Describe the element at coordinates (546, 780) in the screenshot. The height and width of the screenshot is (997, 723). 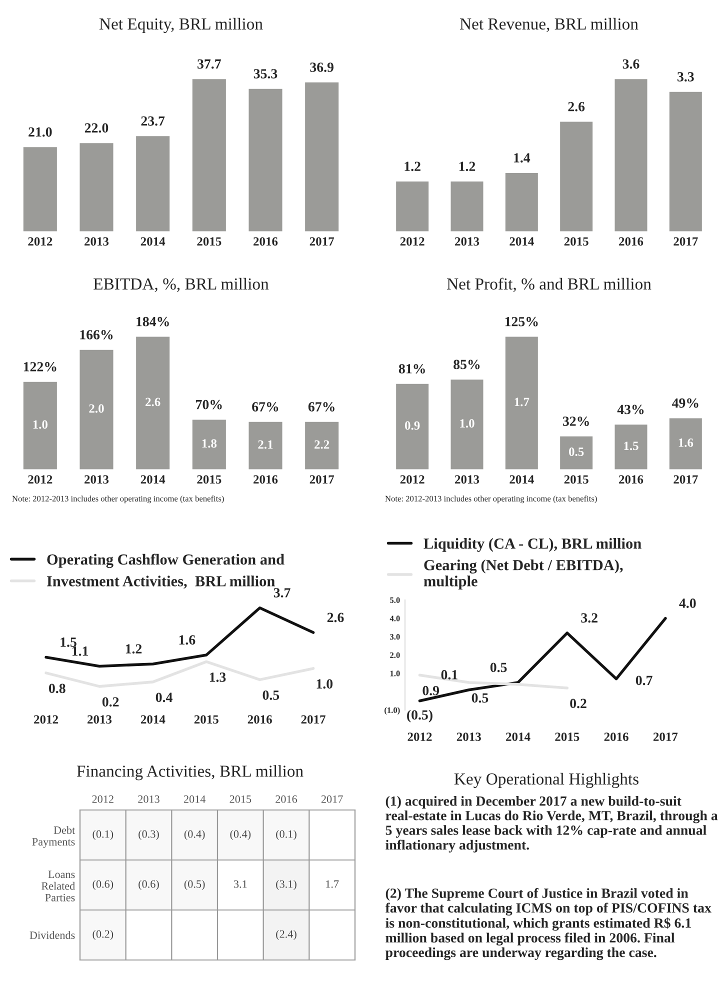
I see `text: Key Operational Highlights` at that location.